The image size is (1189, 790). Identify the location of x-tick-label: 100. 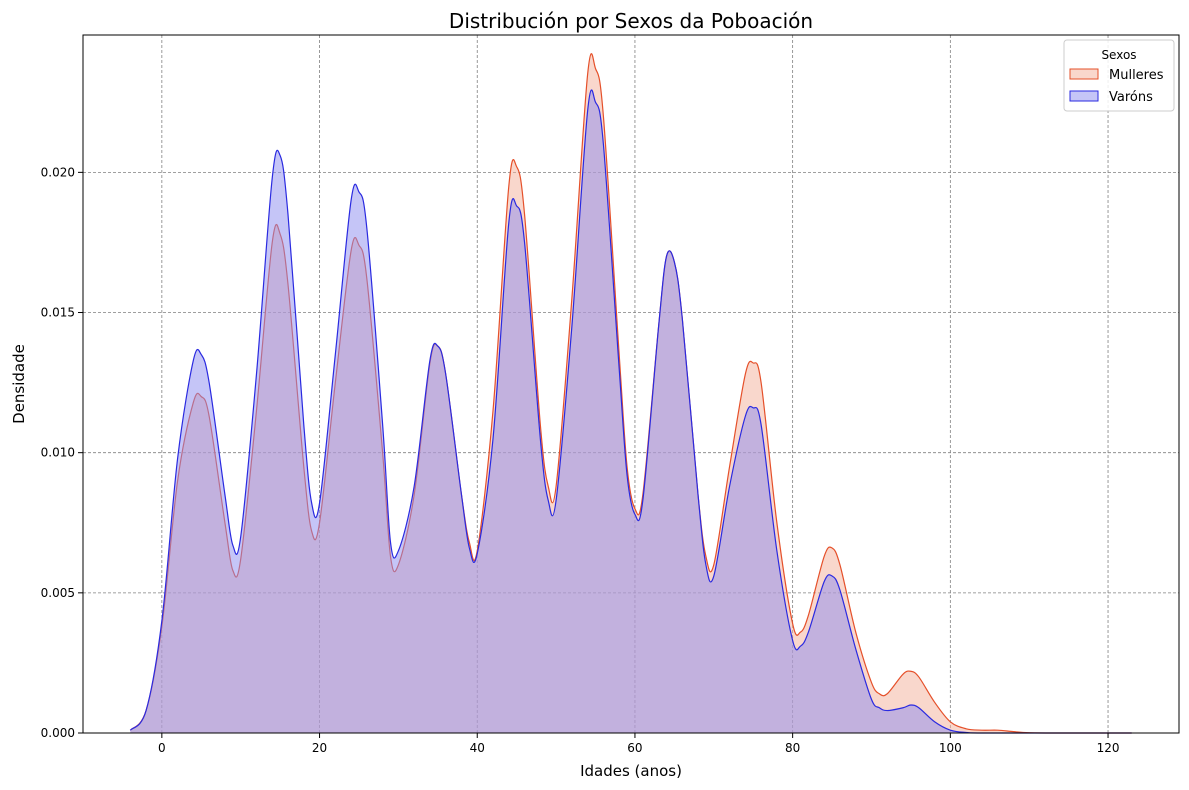
(950, 748).